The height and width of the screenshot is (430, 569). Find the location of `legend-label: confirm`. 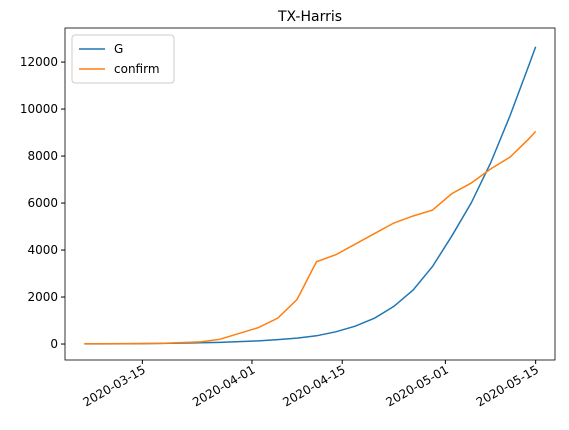

legend-label: confirm is located at coordinates (137, 69).